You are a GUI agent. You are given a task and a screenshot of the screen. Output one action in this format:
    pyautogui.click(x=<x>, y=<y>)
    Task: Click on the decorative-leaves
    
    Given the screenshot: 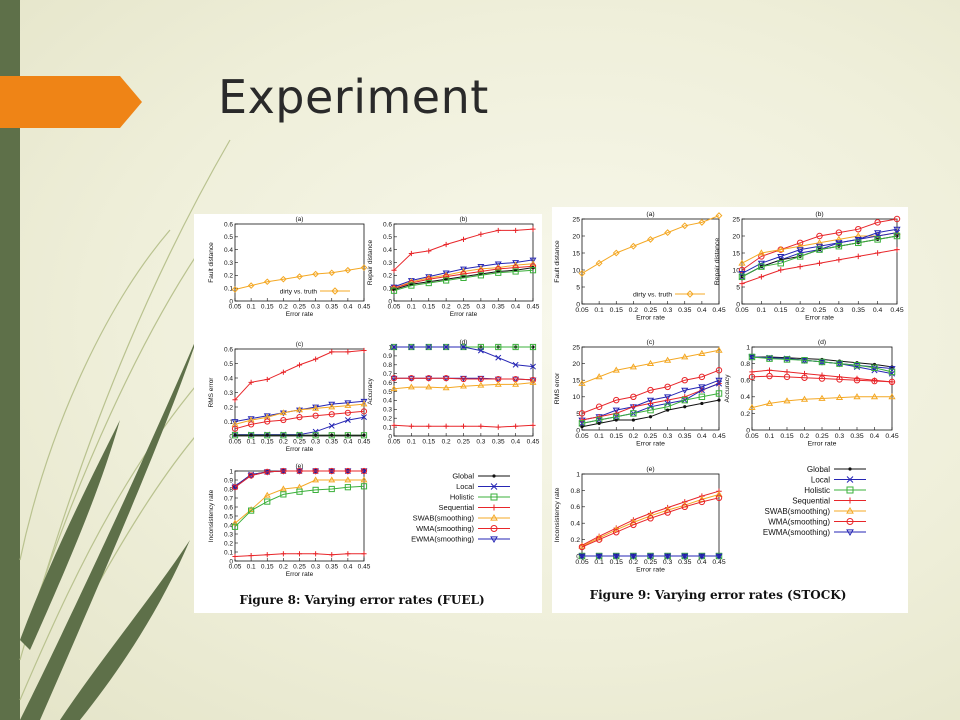 What is the action you would take?
    pyautogui.click(x=110, y=525)
    